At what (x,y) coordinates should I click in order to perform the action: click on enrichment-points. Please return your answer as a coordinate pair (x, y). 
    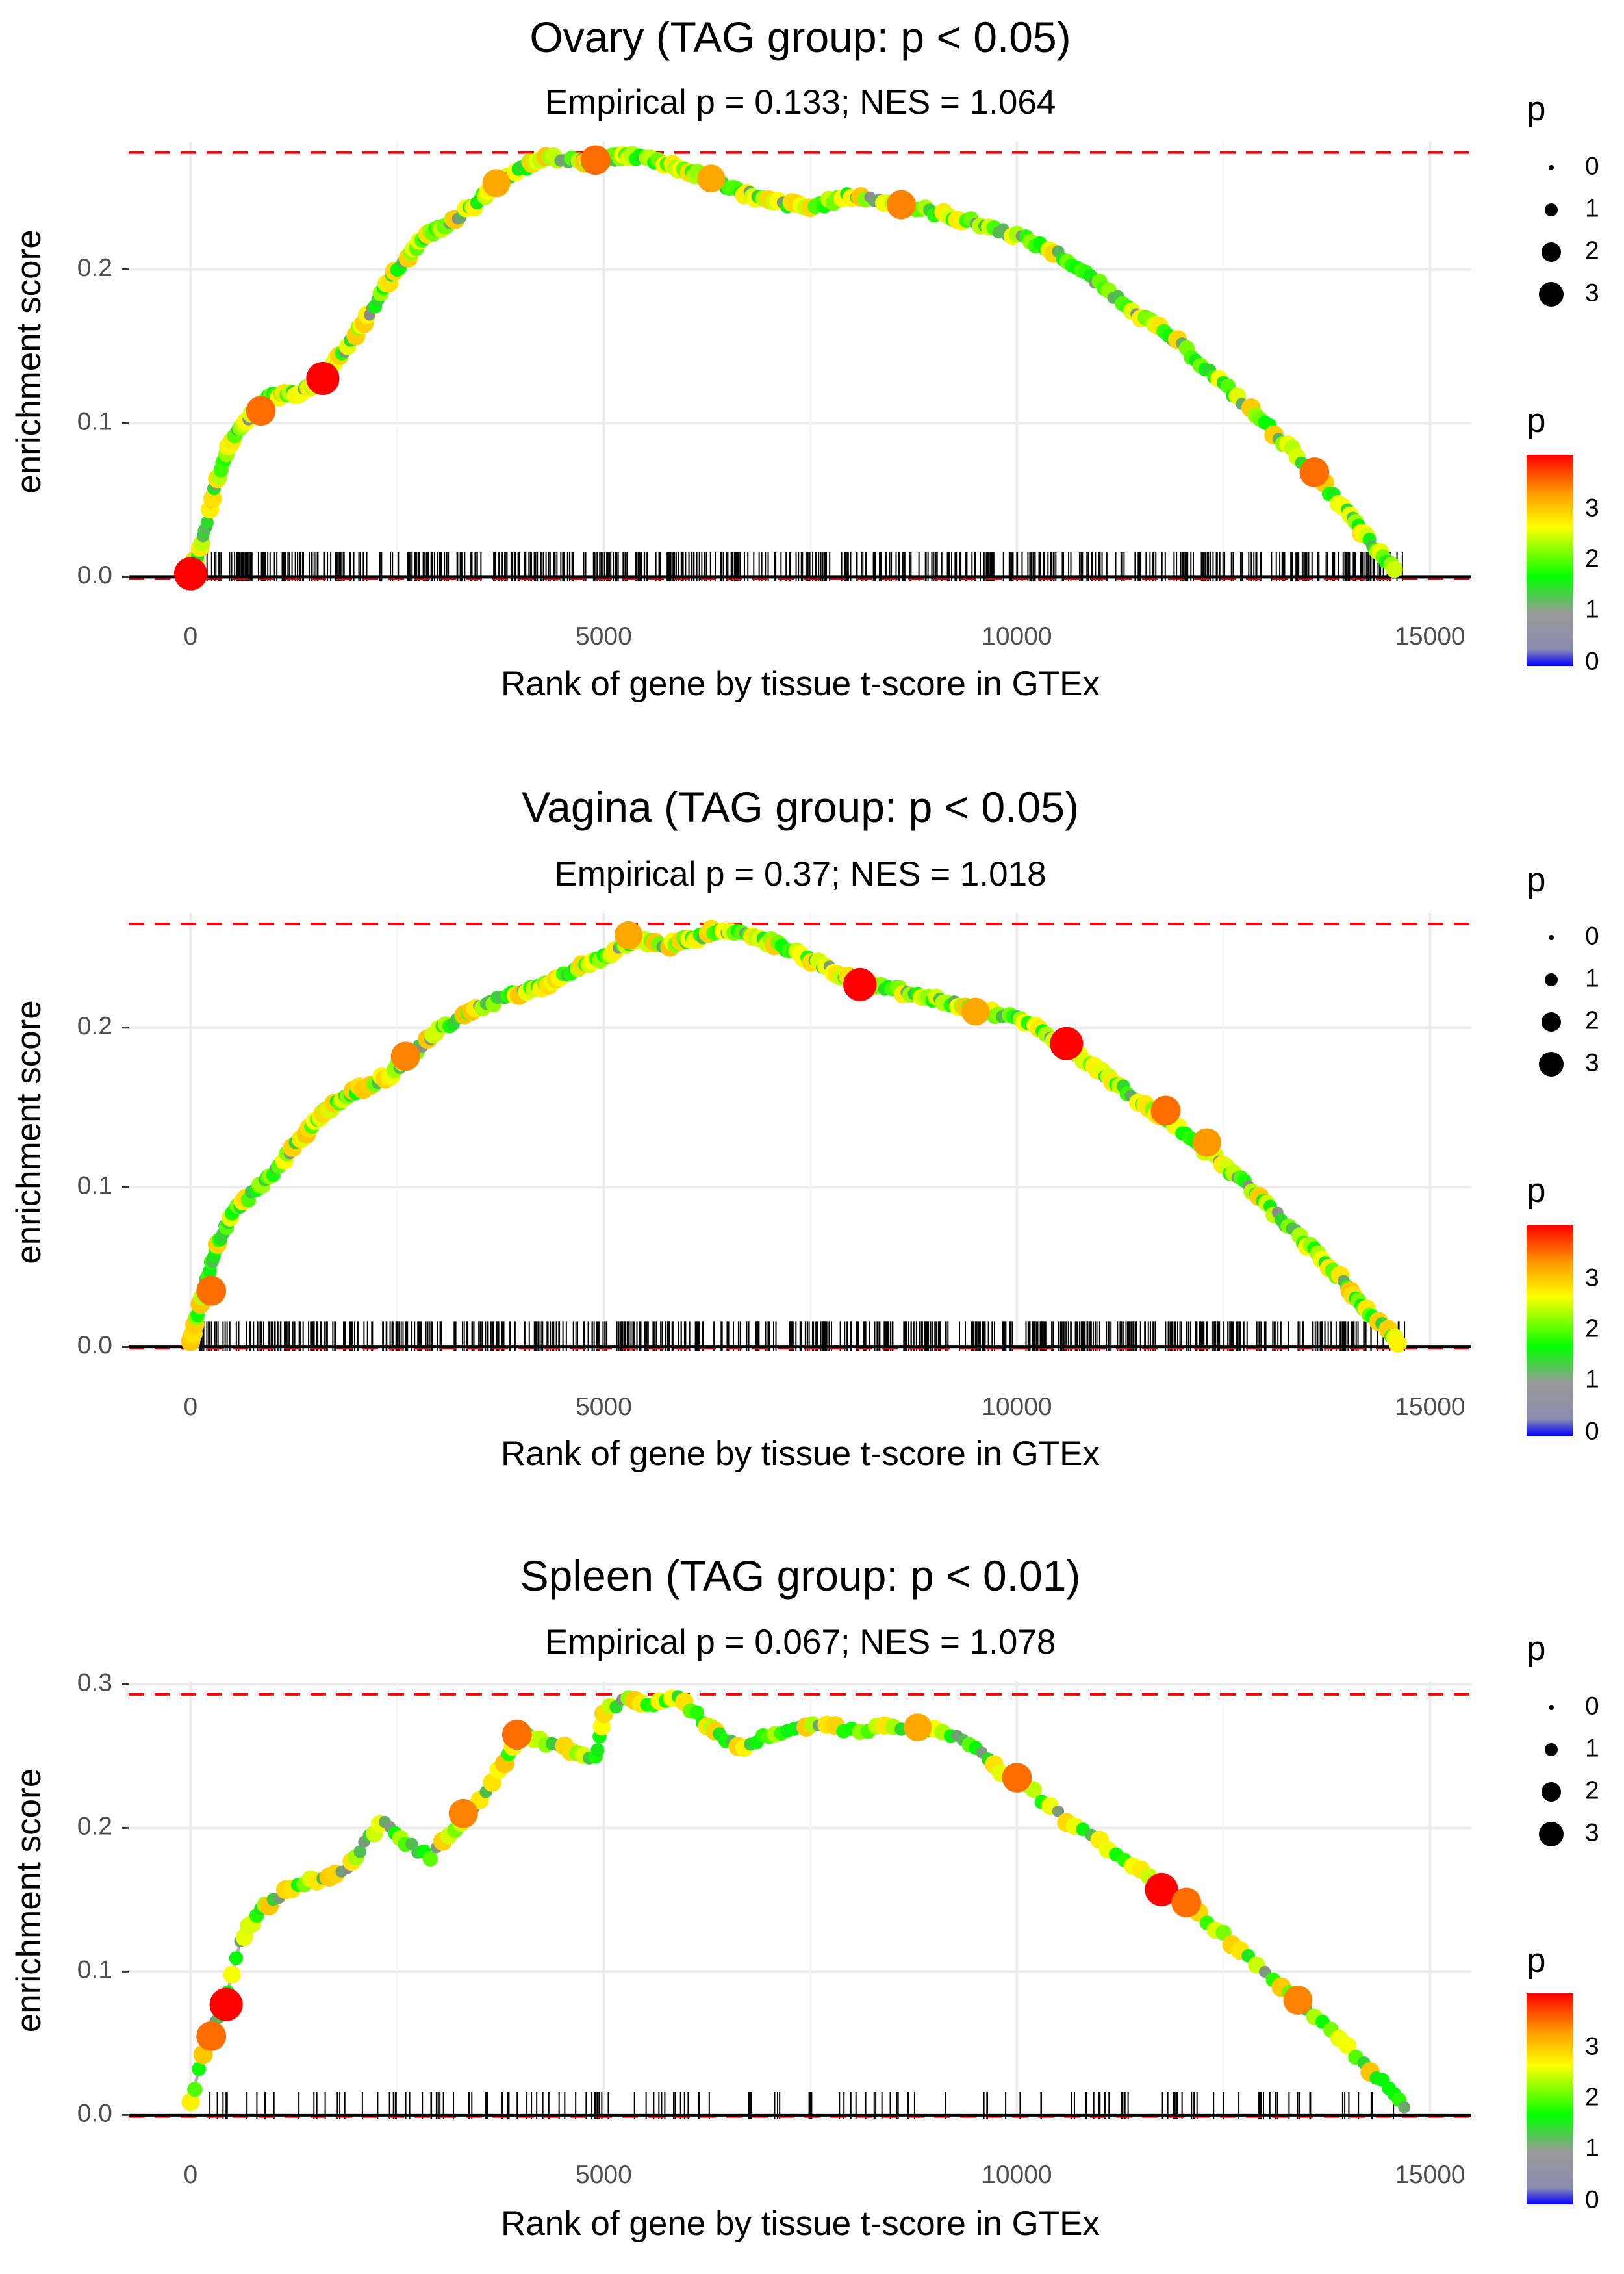
    Looking at the image, I should click on (795, 1901).